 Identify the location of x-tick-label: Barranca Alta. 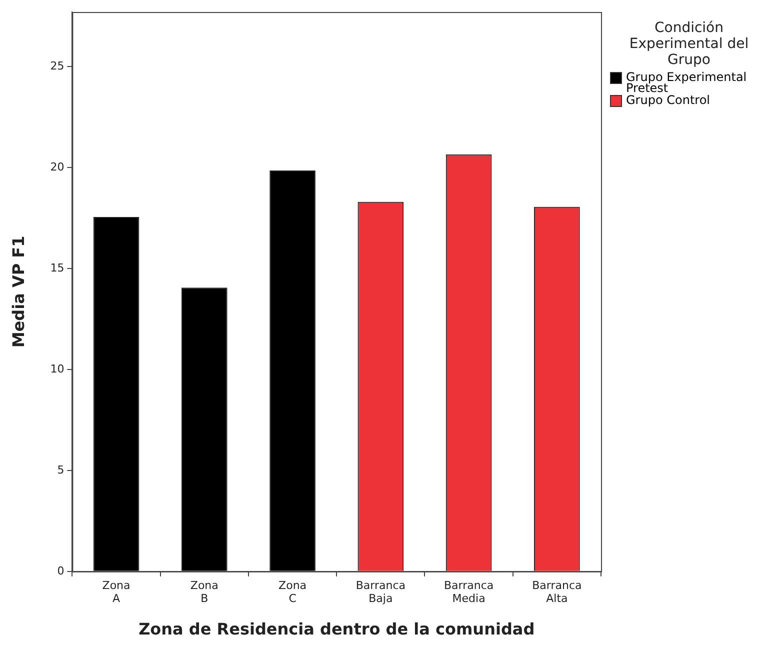
(557, 592).